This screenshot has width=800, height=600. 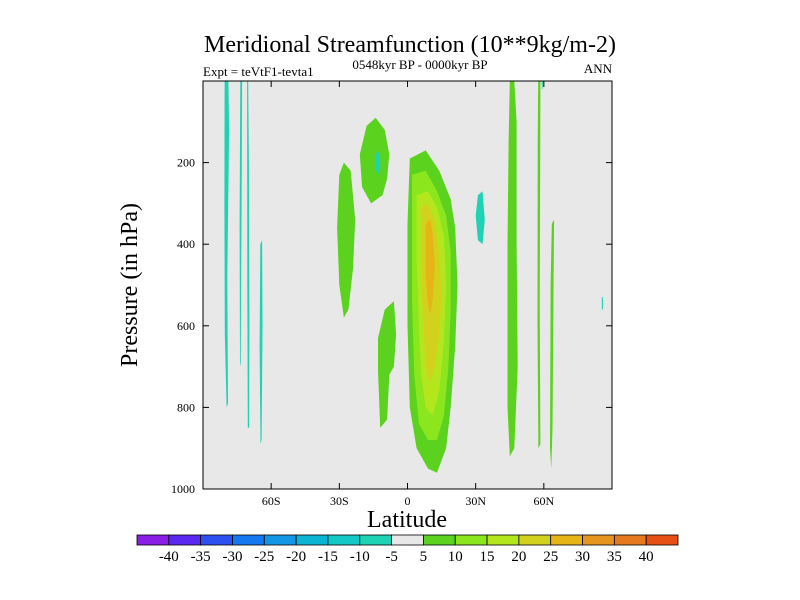 What do you see at coordinates (258, 71) in the screenshot?
I see `experiment-label: Expt = teVtF1-tevta1` at bounding box center [258, 71].